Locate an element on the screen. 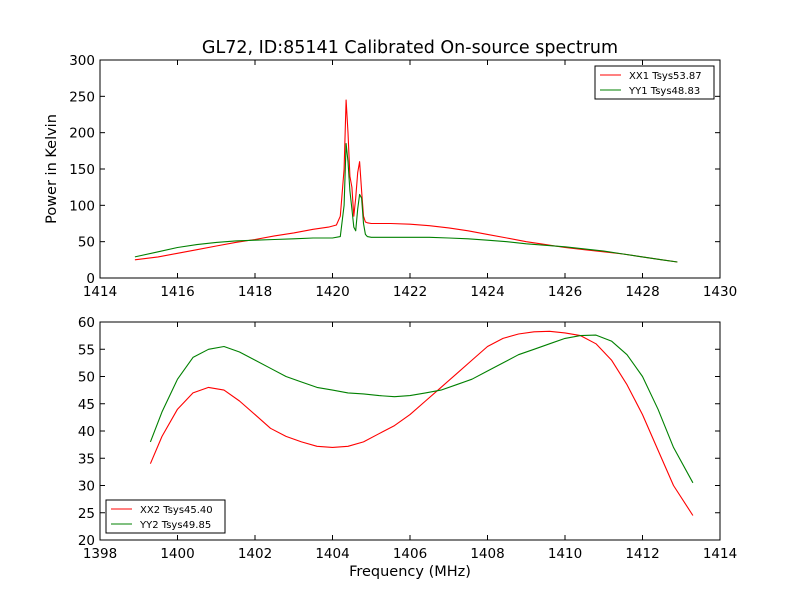 The image size is (800, 600). y-tick-label: 0 is located at coordinates (90, 279).